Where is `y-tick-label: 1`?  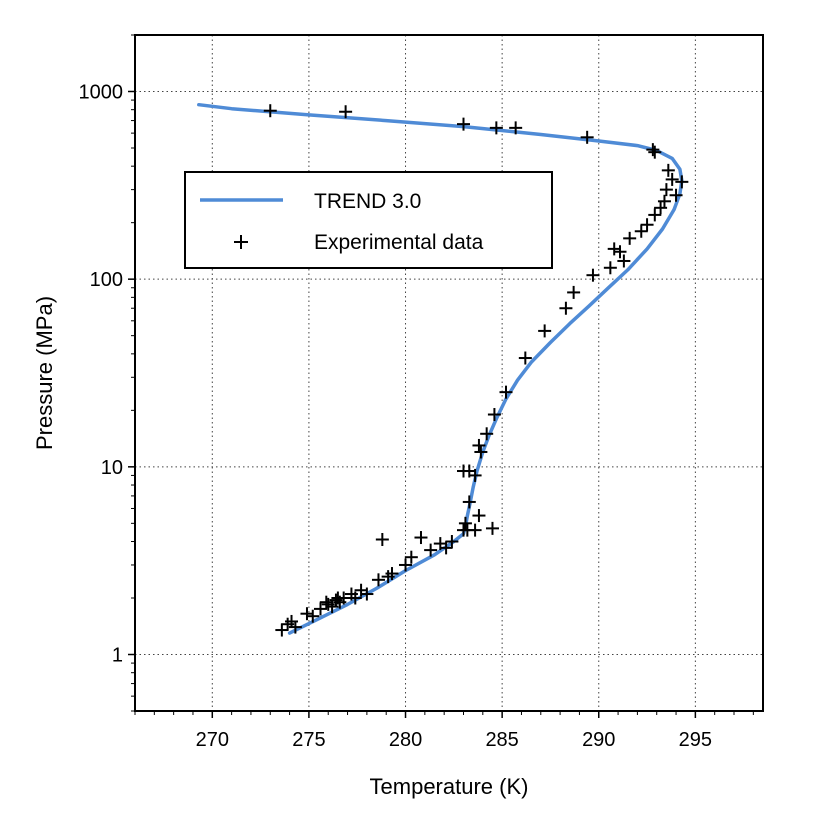 y-tick-label: 1 is located at coordinates (117, 656).